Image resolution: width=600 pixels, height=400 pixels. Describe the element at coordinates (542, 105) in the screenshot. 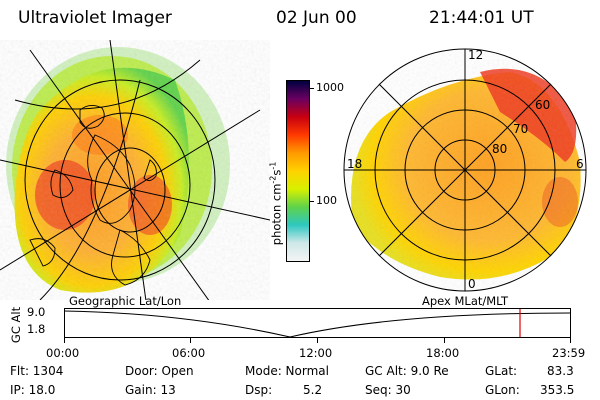

I see `lat-label-60: 60` at that location.